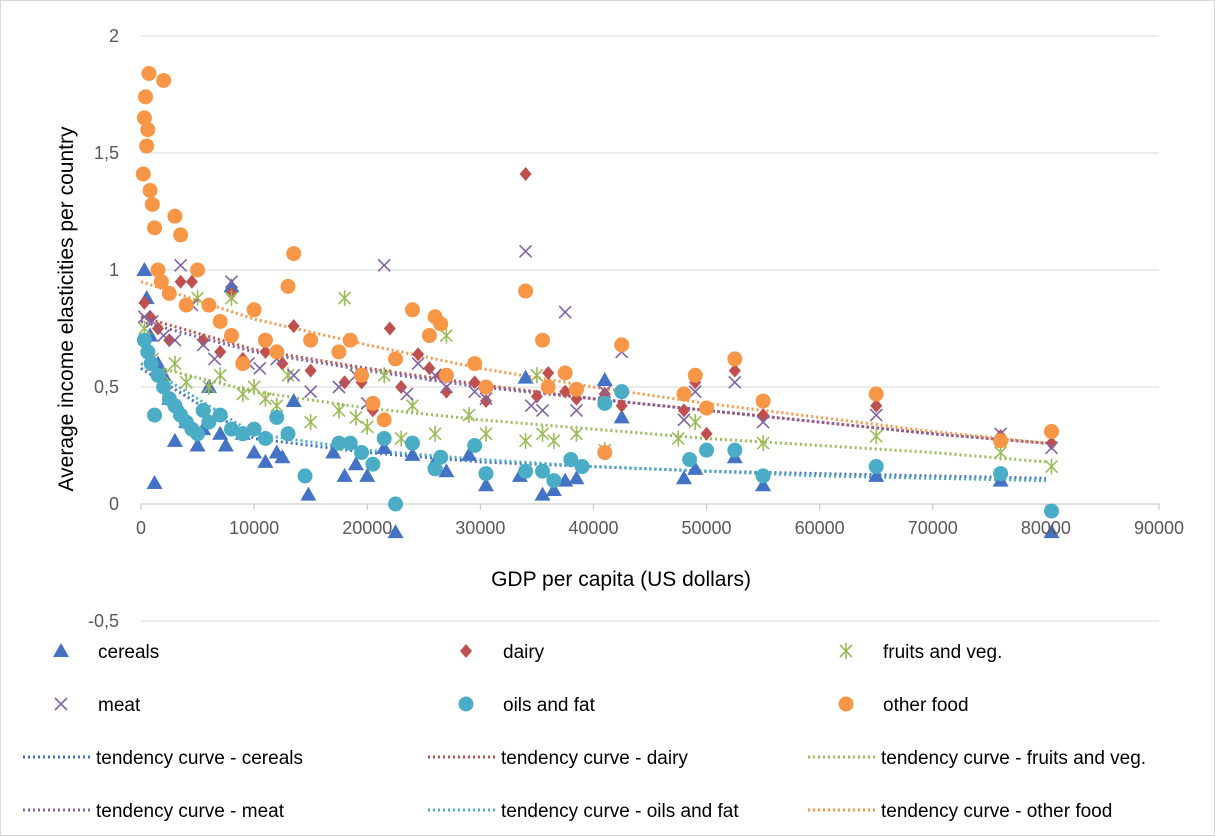  Describe the element at coordinates (1013, 758) in the screenshot. I see `legend-label: tendency curve - fruits and veg.` at that location.